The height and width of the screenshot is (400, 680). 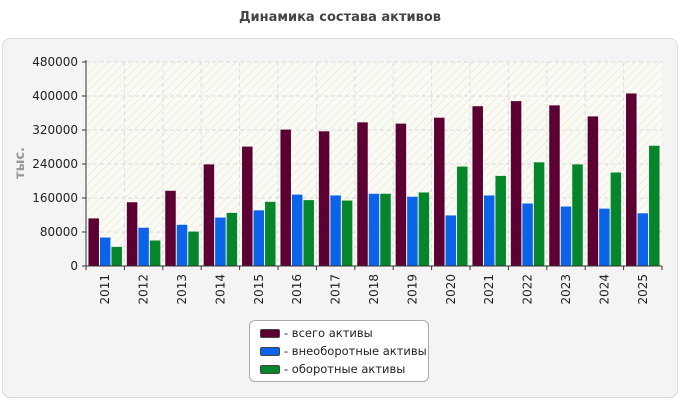 I want to click on x-tick-label: 2025, so click(x=643, y=289).